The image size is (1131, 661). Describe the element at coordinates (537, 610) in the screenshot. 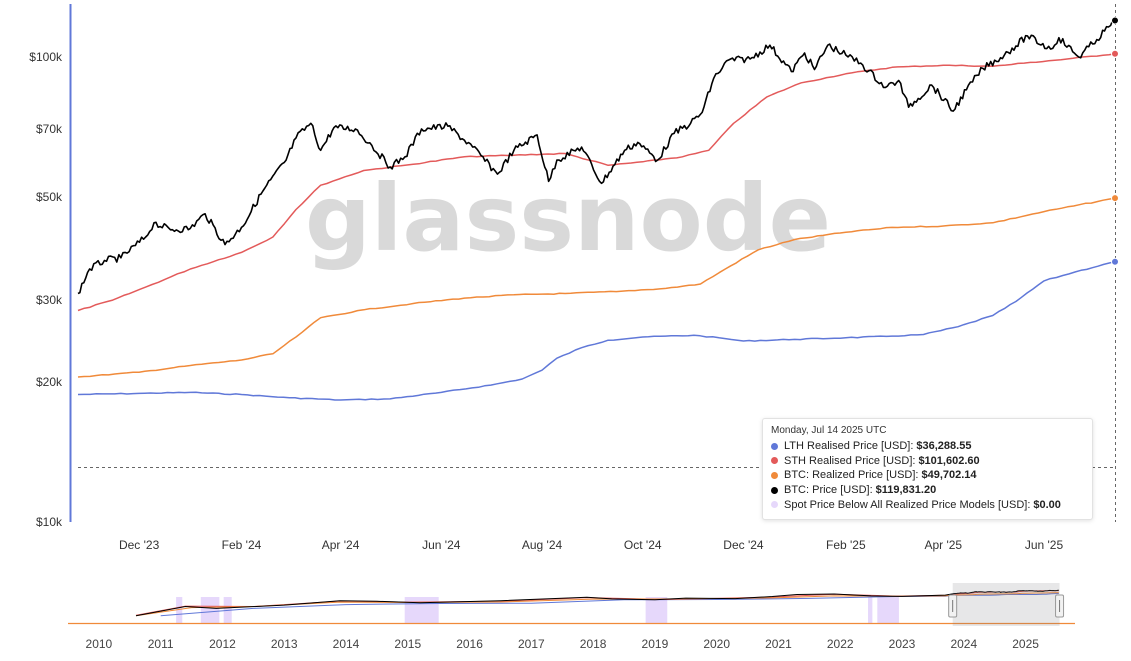

I see `navigator-shaded-periods` at that location.